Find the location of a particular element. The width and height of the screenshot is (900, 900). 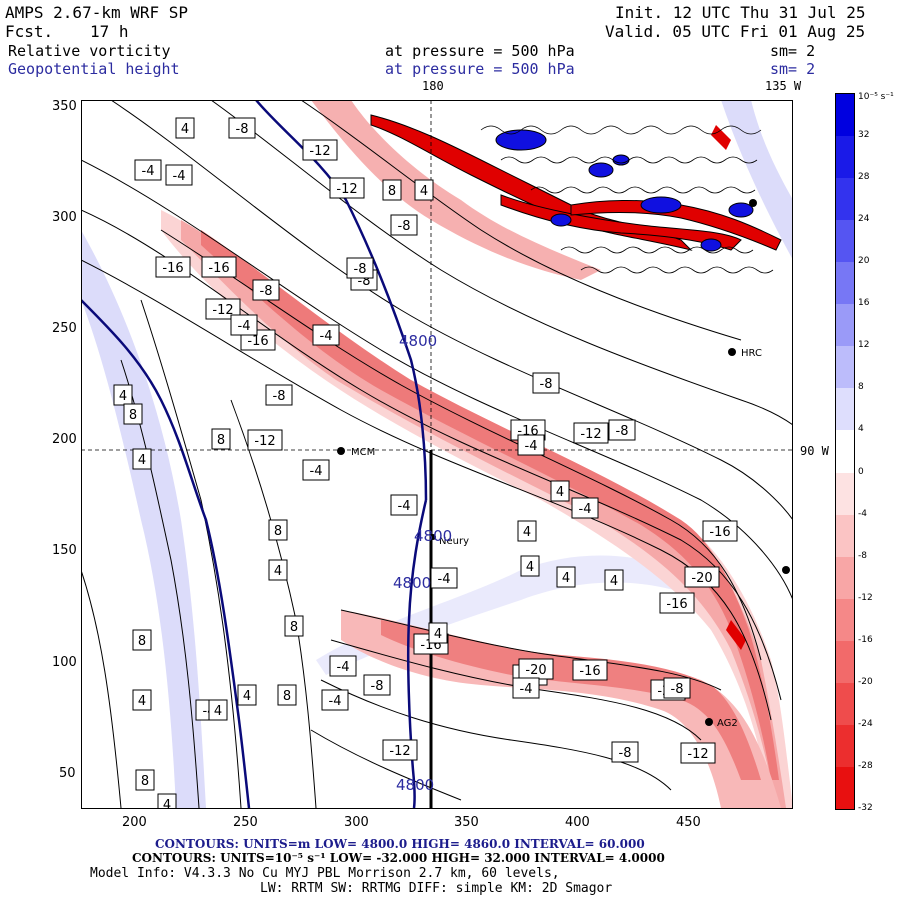

colorbar-tick: 28 is located at coordinates (864, 177).